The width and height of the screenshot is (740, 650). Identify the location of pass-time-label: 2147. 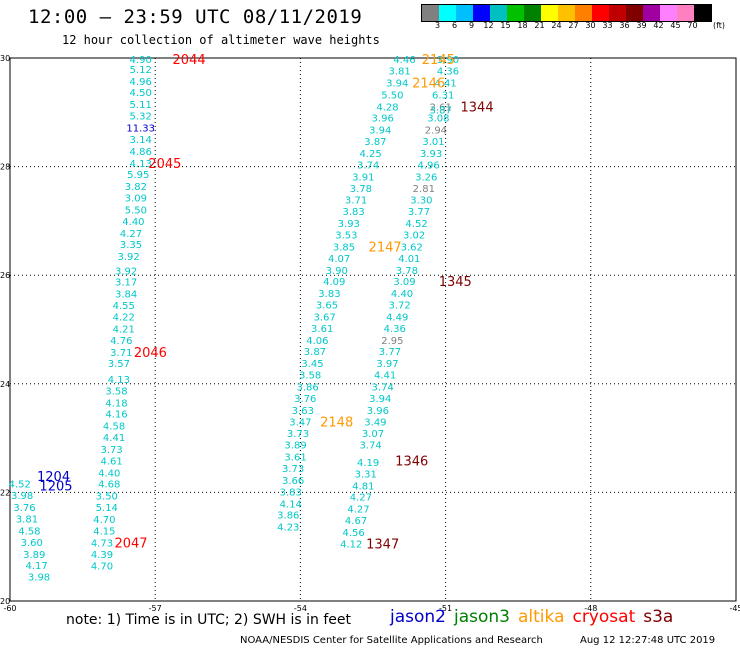
(385, 247).